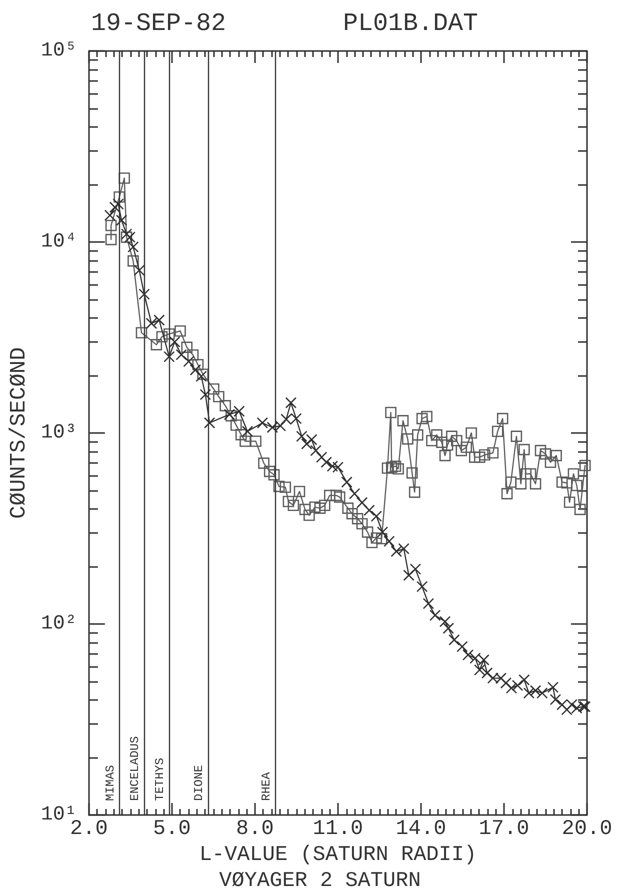 The image size is (640, 896). What do you see at coordinates (587, 829) in the screenshot?
I see `x-tick-label: 20.0` at bounding box center [587, 829].